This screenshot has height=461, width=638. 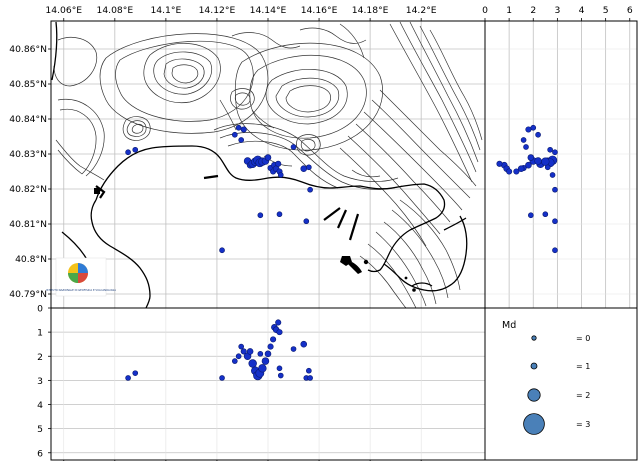 What do you see at coordinates (630, 10) in the screenshot?
I see `side-tick-label: 6` at bounding box center [630, 10].